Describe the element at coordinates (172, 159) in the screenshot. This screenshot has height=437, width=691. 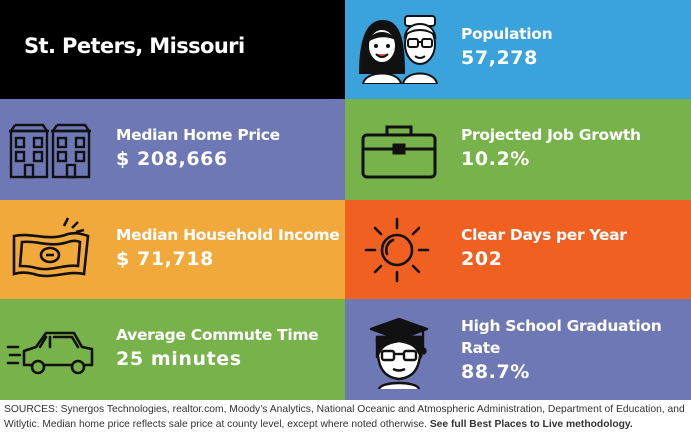
I see `home-price-value: $ 208,666` at that location.